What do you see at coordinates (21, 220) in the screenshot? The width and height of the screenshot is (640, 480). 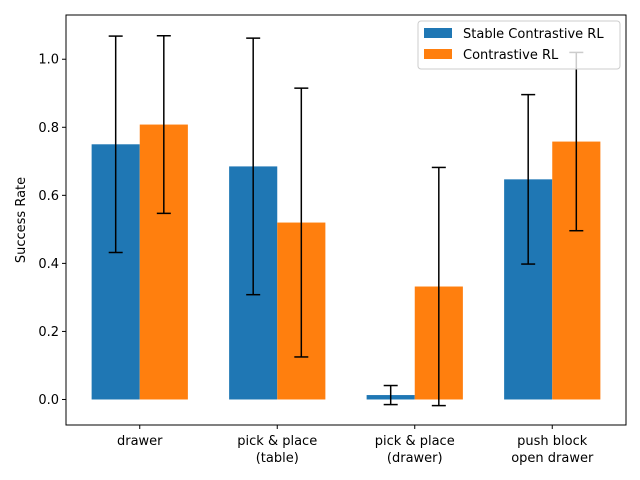 I see `y-axis-label: Success Rate` at bounding box center [21, 220].